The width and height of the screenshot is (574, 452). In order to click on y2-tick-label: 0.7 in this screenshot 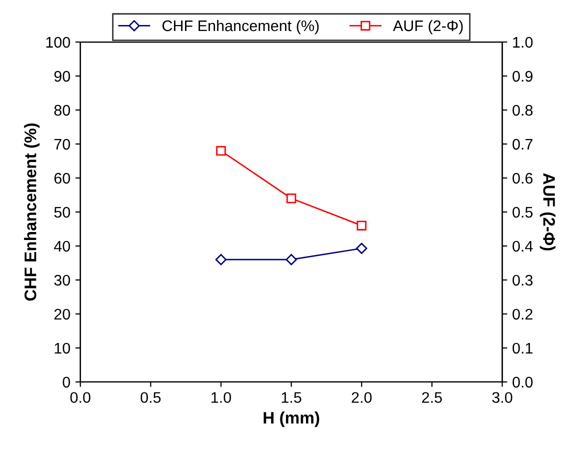, I will do `click(522, 144)`.